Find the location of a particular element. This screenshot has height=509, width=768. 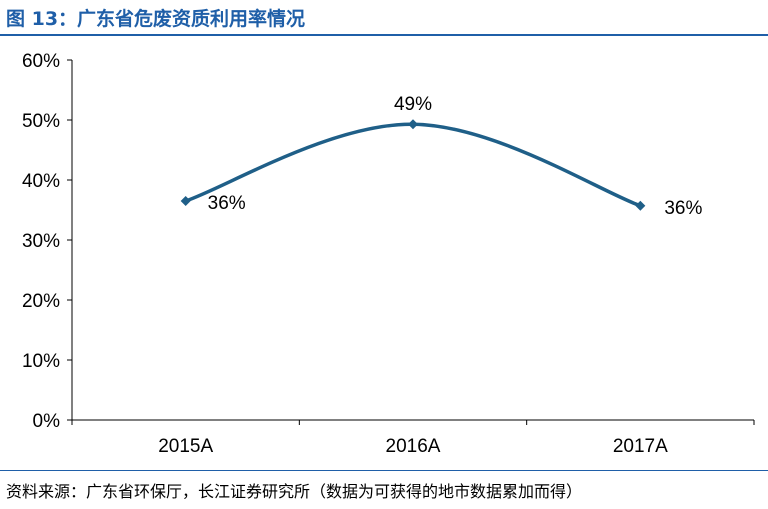

figure-title: 图 13：广东省危废资质利用率情况 is located at coordinates (156, 19).